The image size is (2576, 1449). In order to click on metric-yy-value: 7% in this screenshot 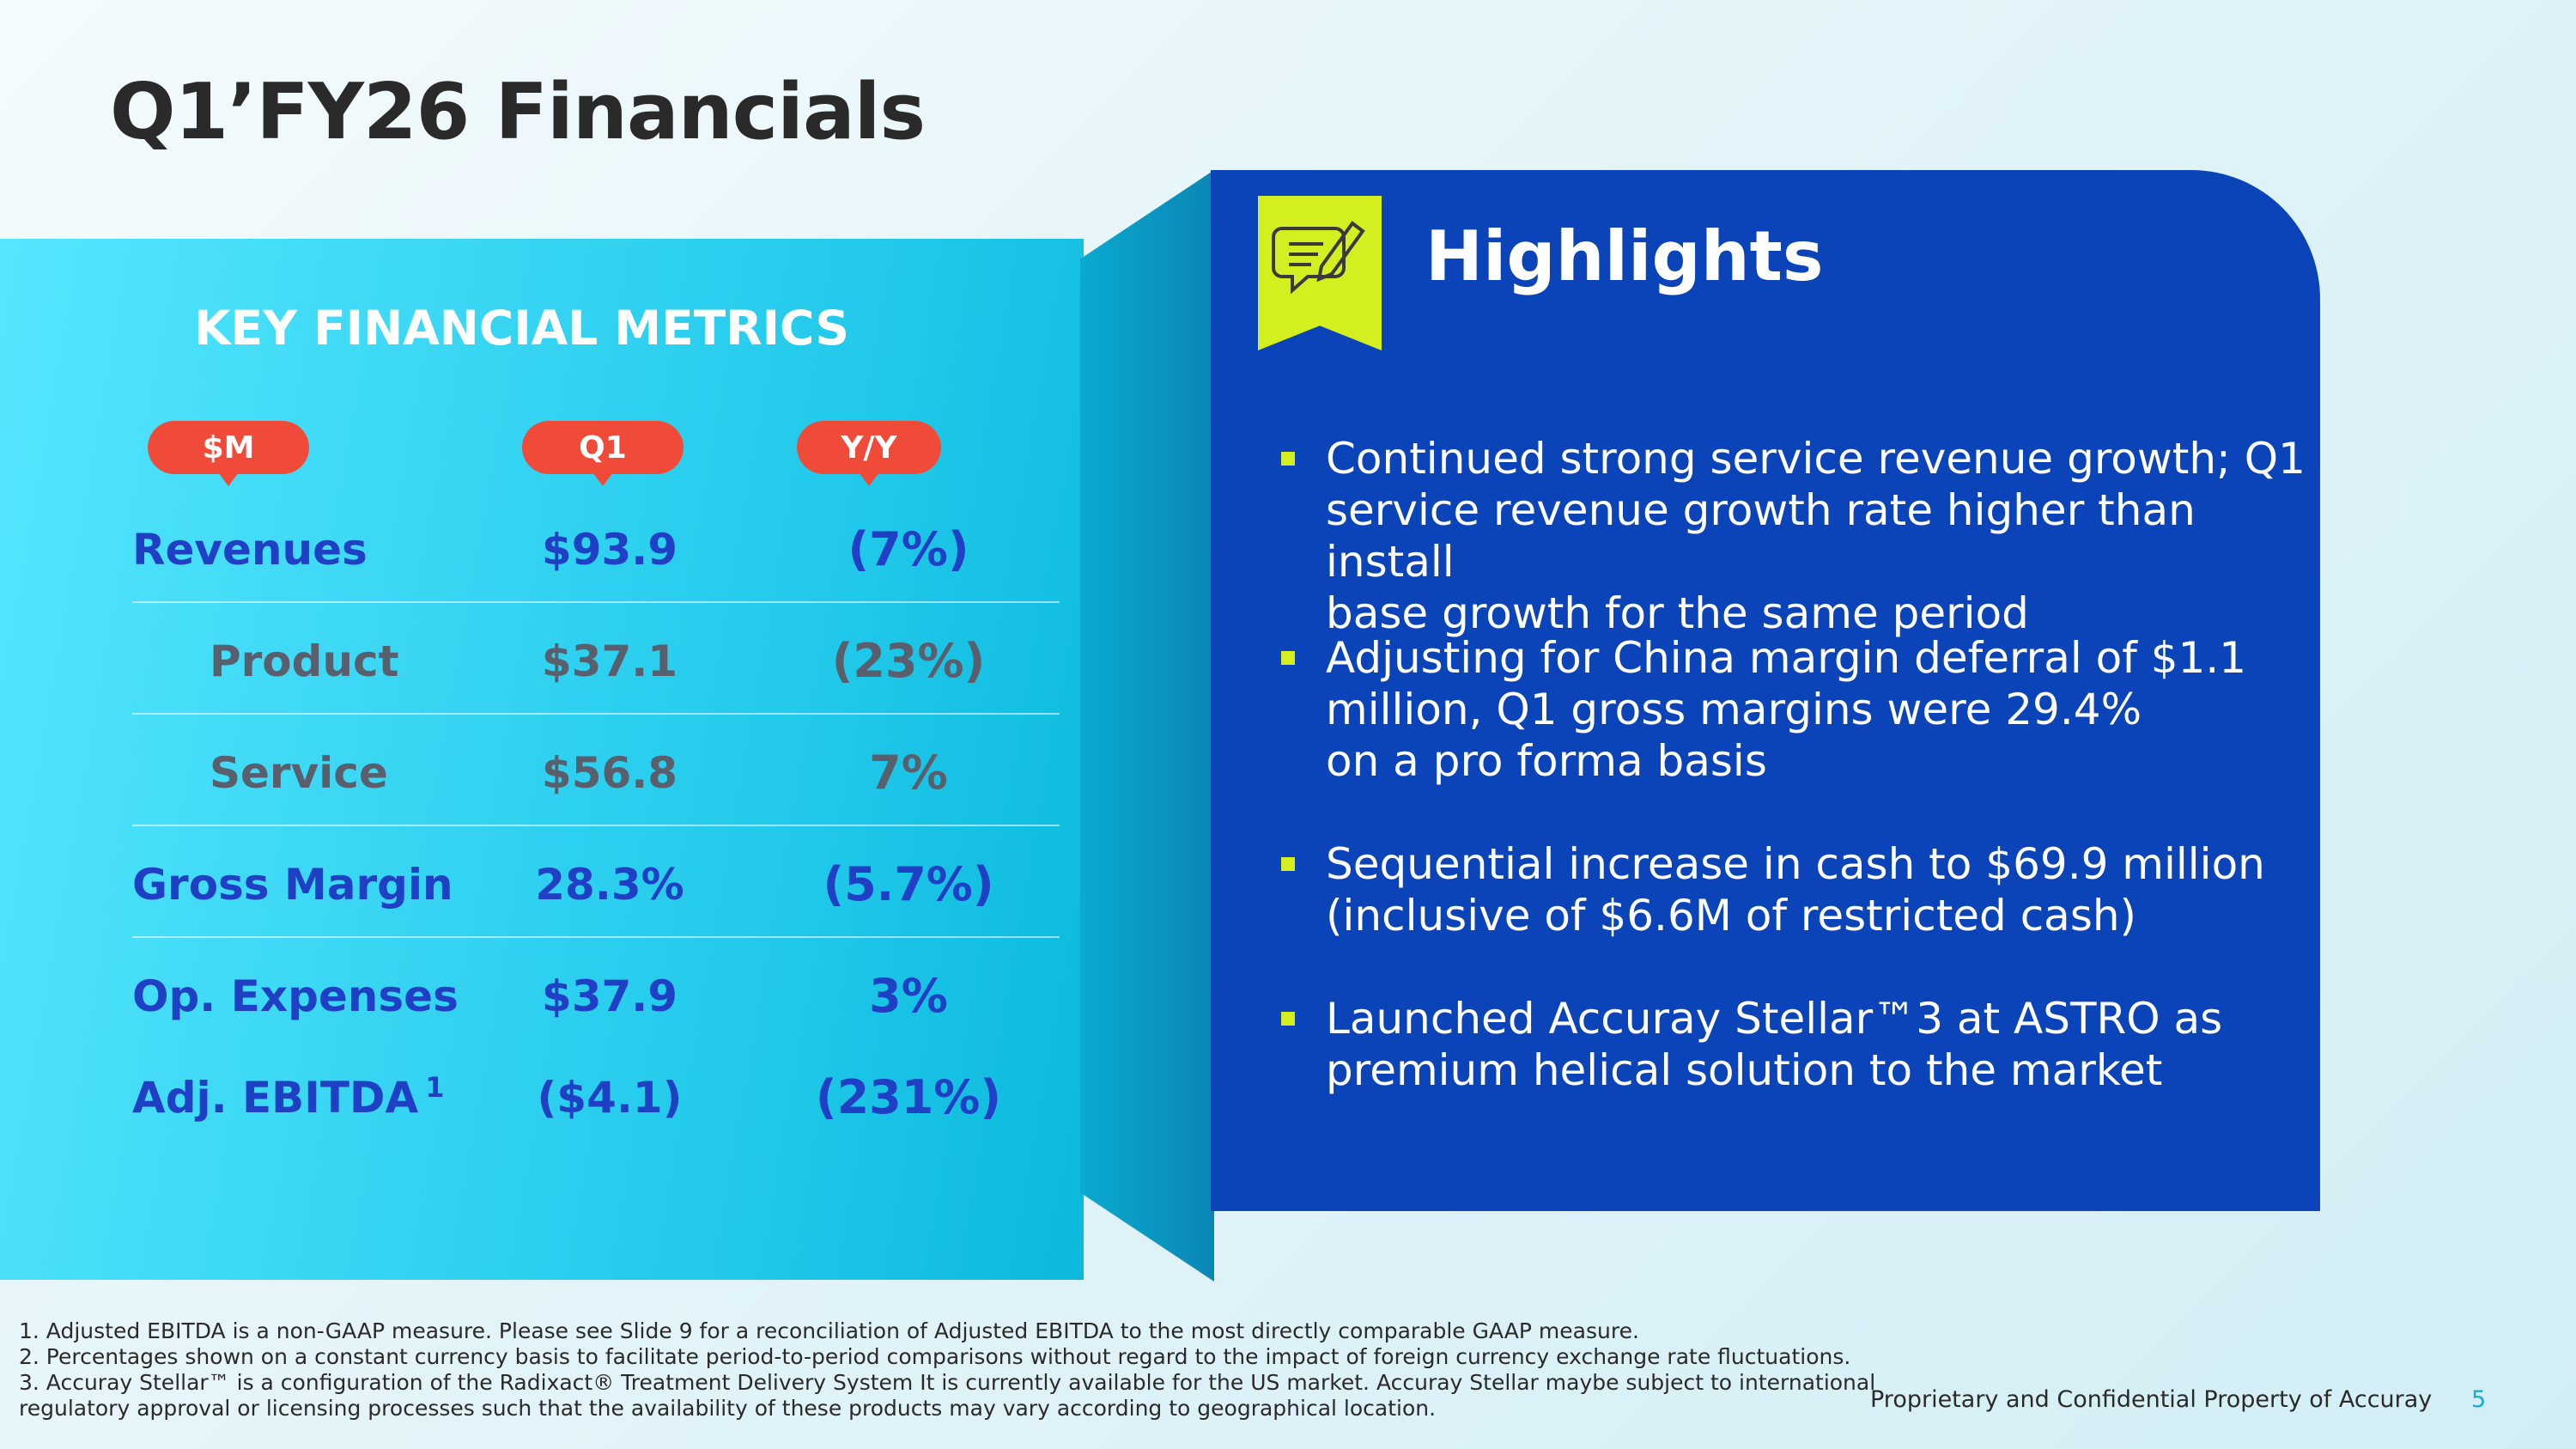, I will do `click(908, 773)`.